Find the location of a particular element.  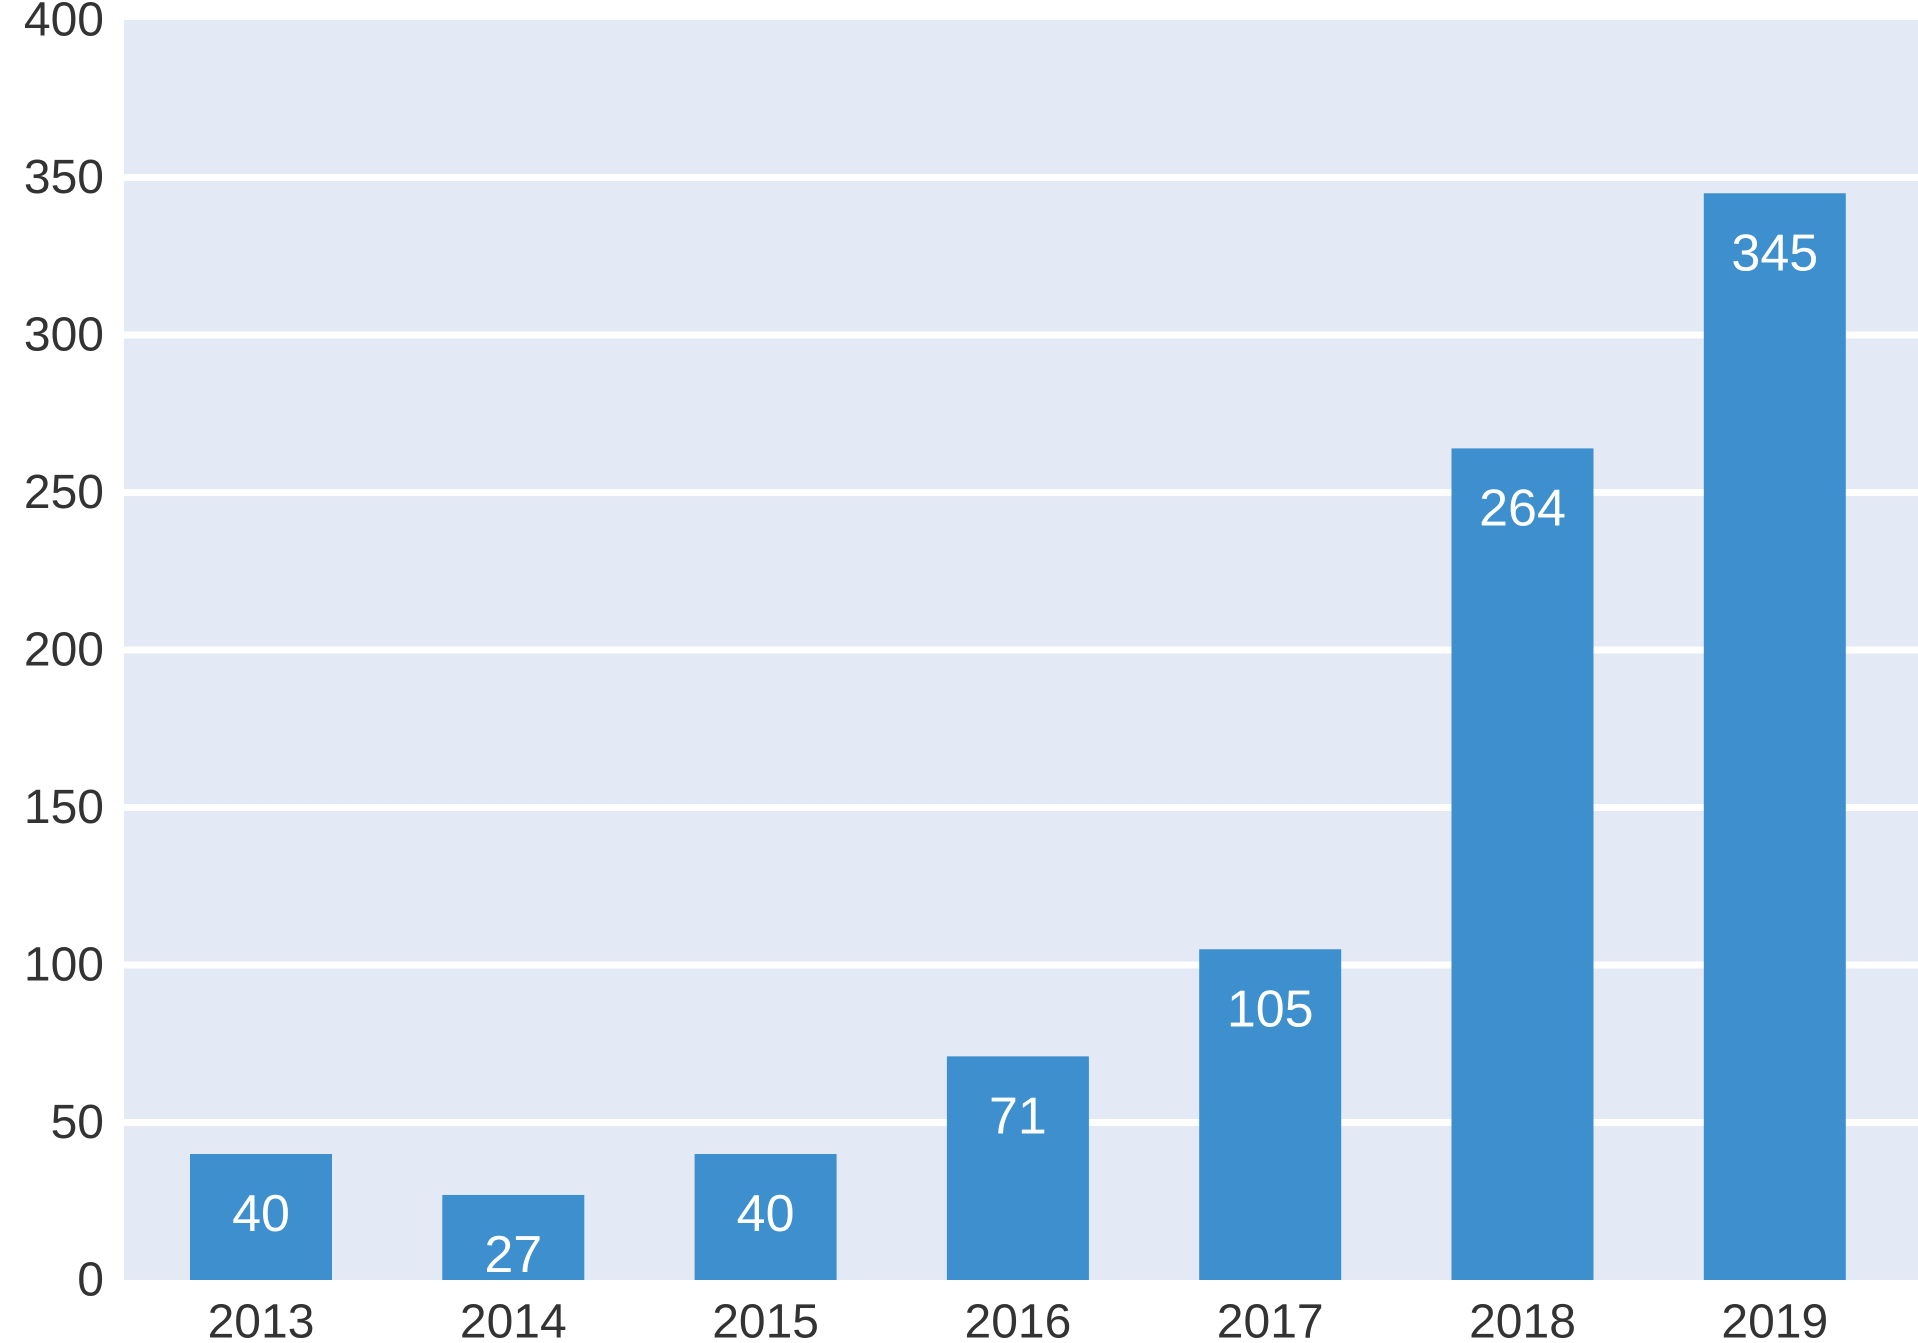

bar-2018 is located at coordinates (1522, 864).